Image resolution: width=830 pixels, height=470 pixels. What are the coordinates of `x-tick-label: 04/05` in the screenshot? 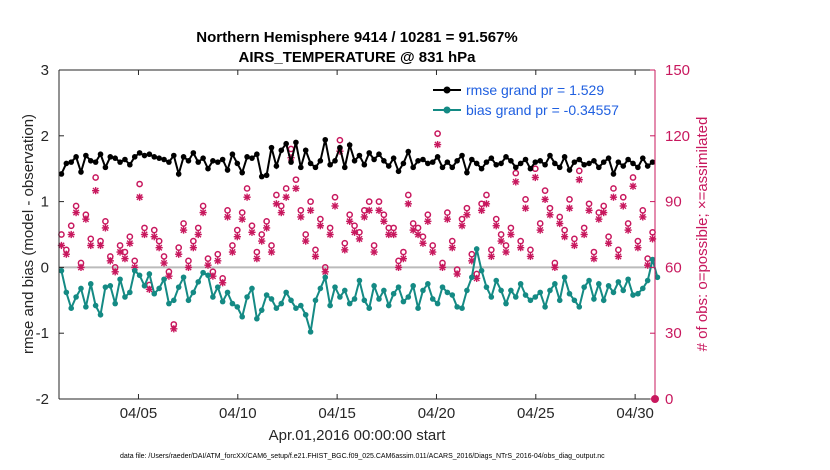 It's located at (139, 413).